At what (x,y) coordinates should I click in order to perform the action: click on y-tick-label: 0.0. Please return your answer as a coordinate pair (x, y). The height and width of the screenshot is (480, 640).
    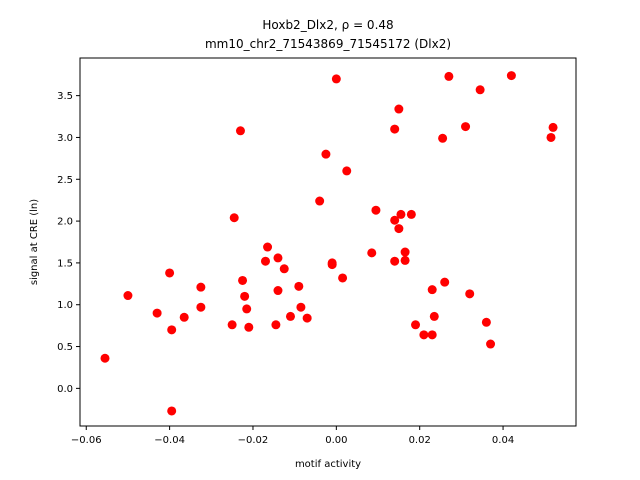
    Looking at the image, I should click on (65, 389).